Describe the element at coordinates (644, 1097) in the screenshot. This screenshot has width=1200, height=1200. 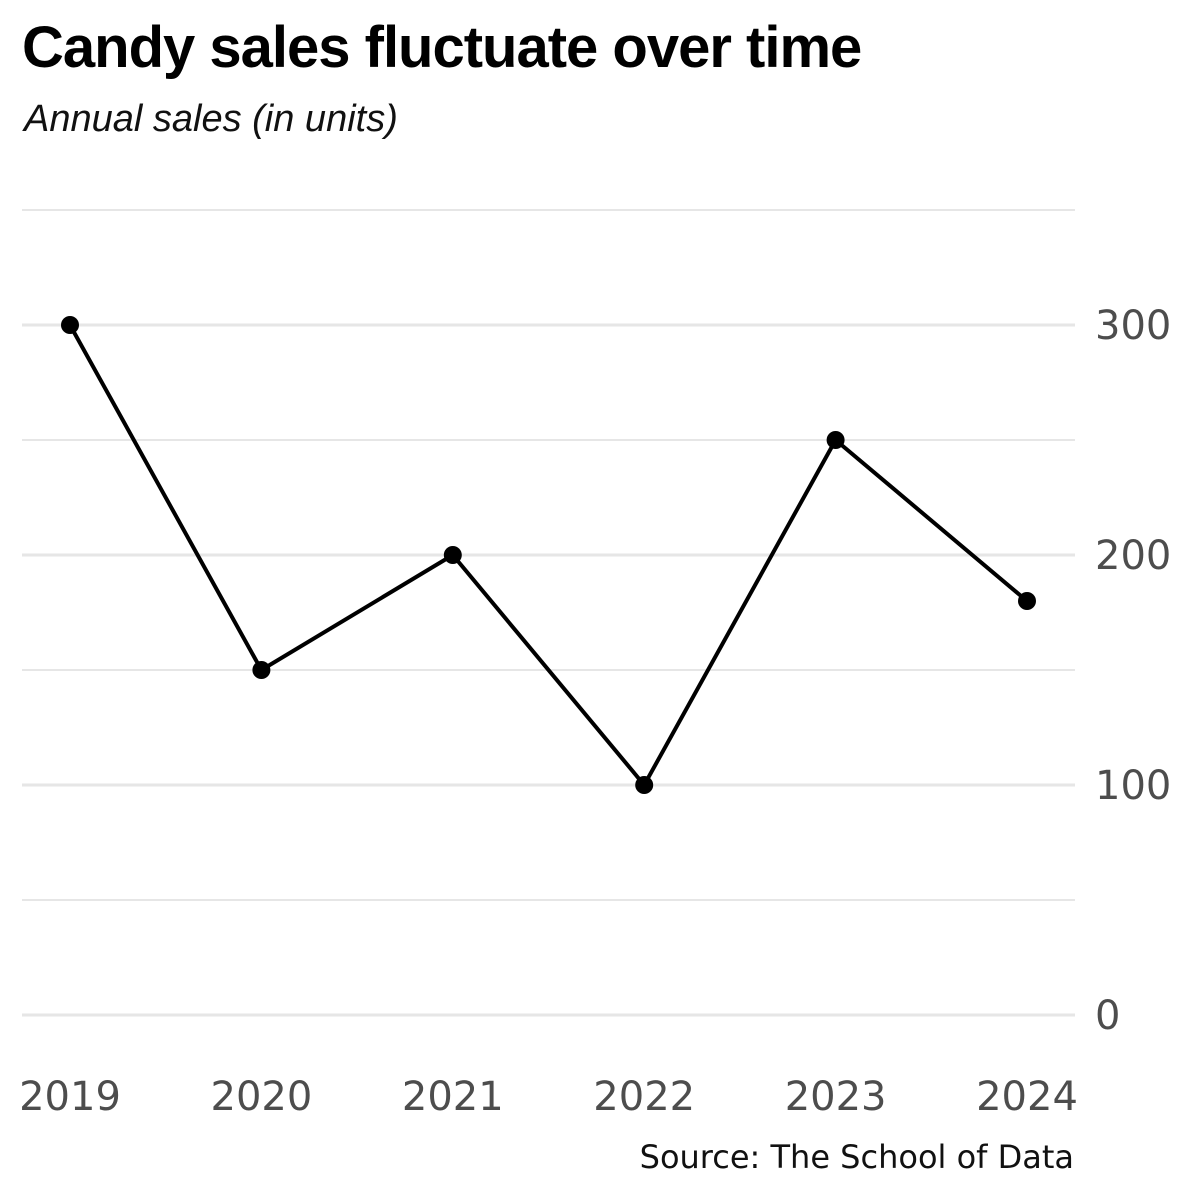
I see `x-tick-label: 2022` at that location.